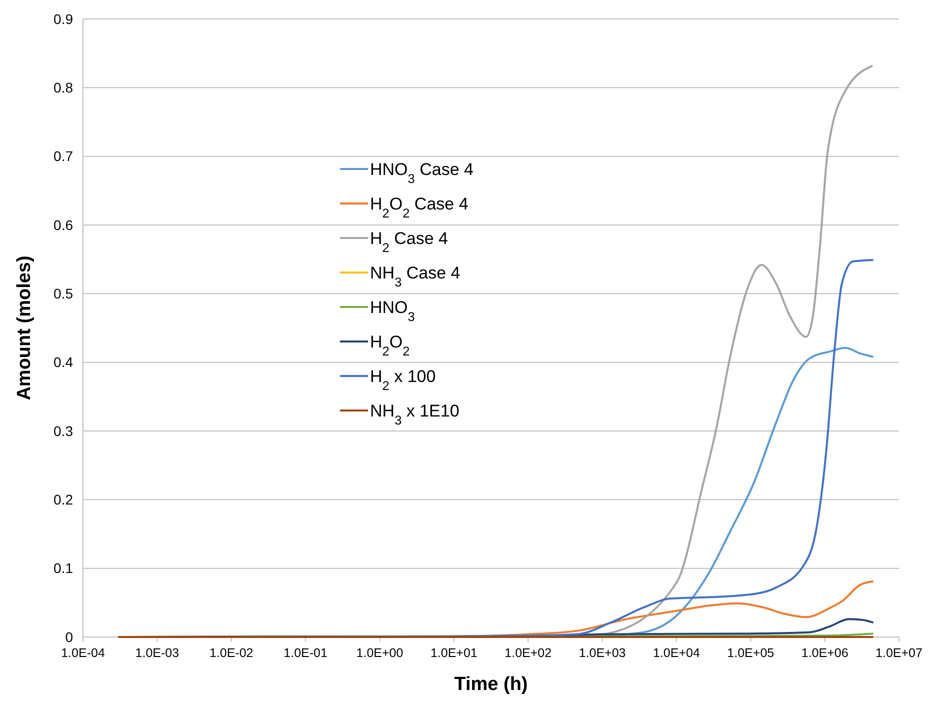 The height and width of the screenshot is (702, 931). I want to click on x-tick-label: 1.0E+02, so click(528, 653).